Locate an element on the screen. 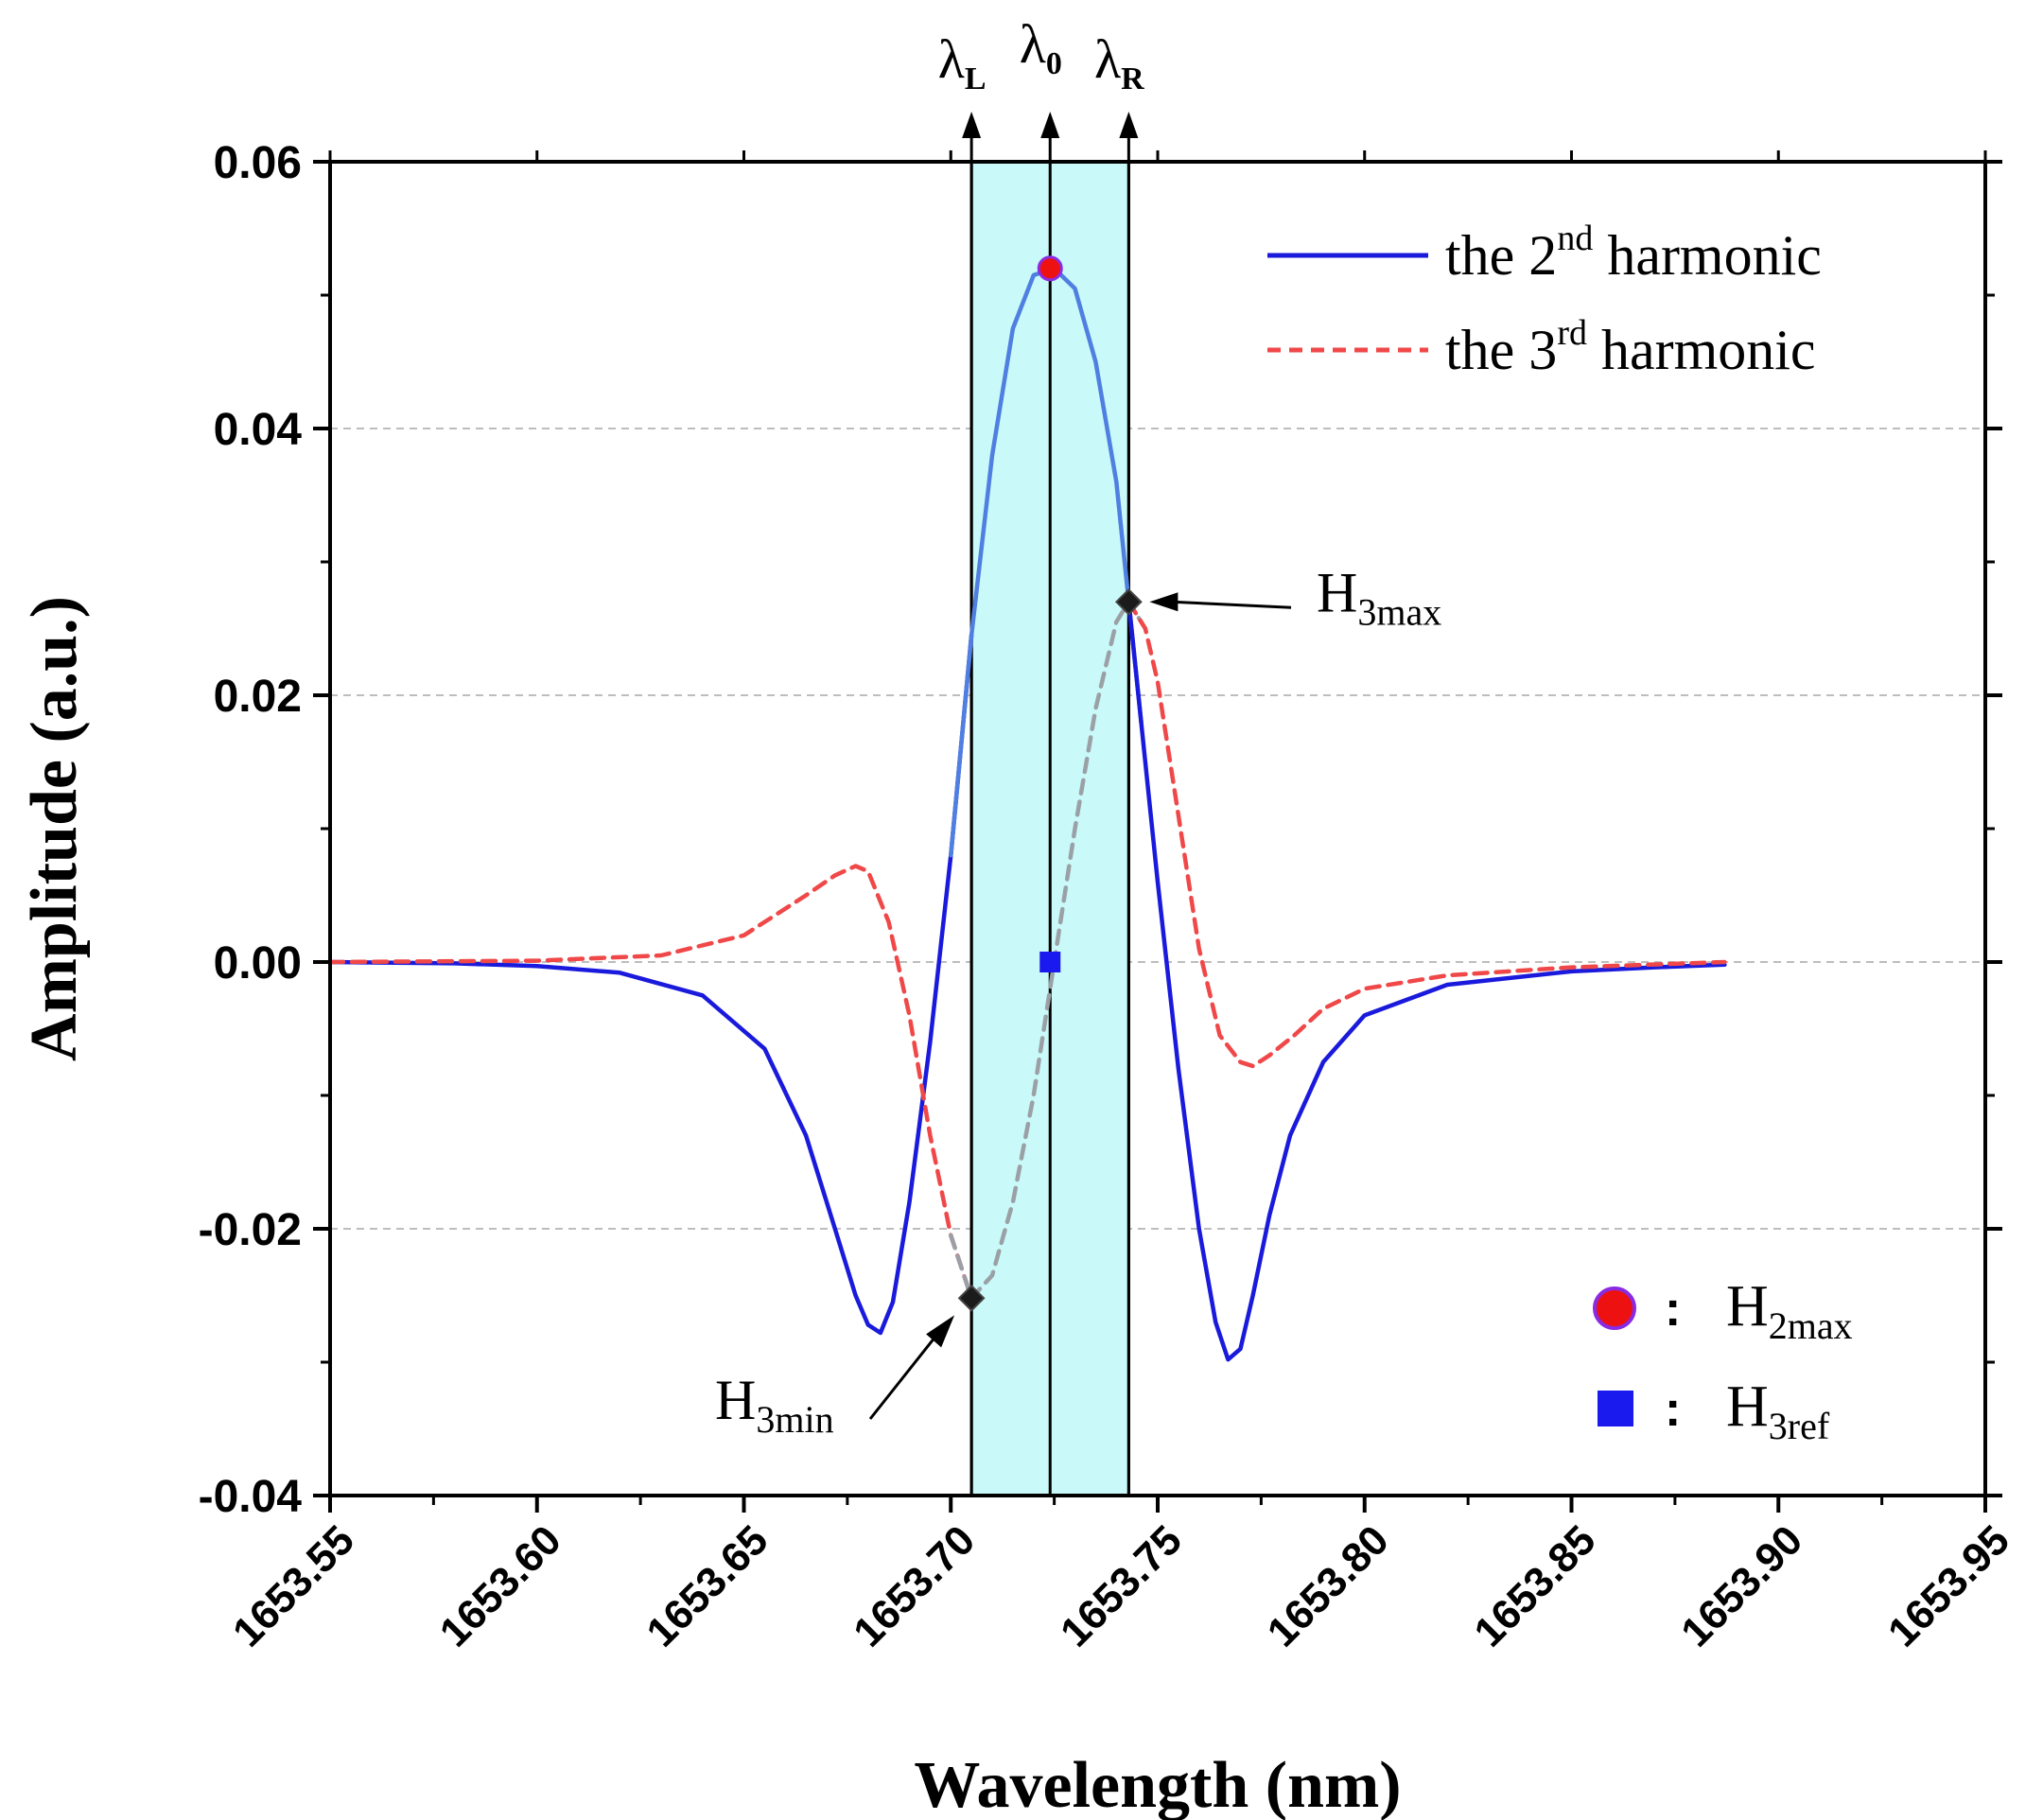 The image size is (2043, 1820). y-tick-label: 0.02 is located at coordinates (258, 697).